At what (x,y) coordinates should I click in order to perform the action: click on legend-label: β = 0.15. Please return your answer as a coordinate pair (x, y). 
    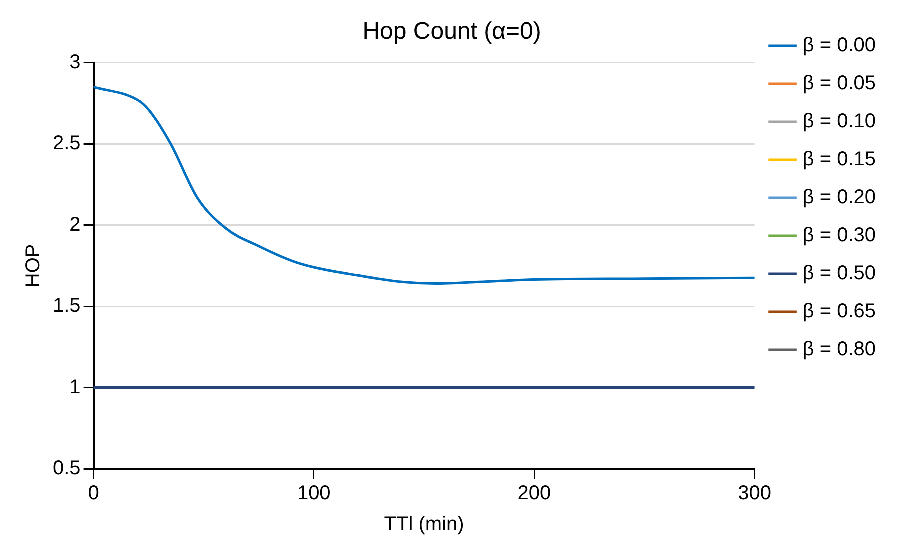
    Looking at the image, I should click on (839, 159).